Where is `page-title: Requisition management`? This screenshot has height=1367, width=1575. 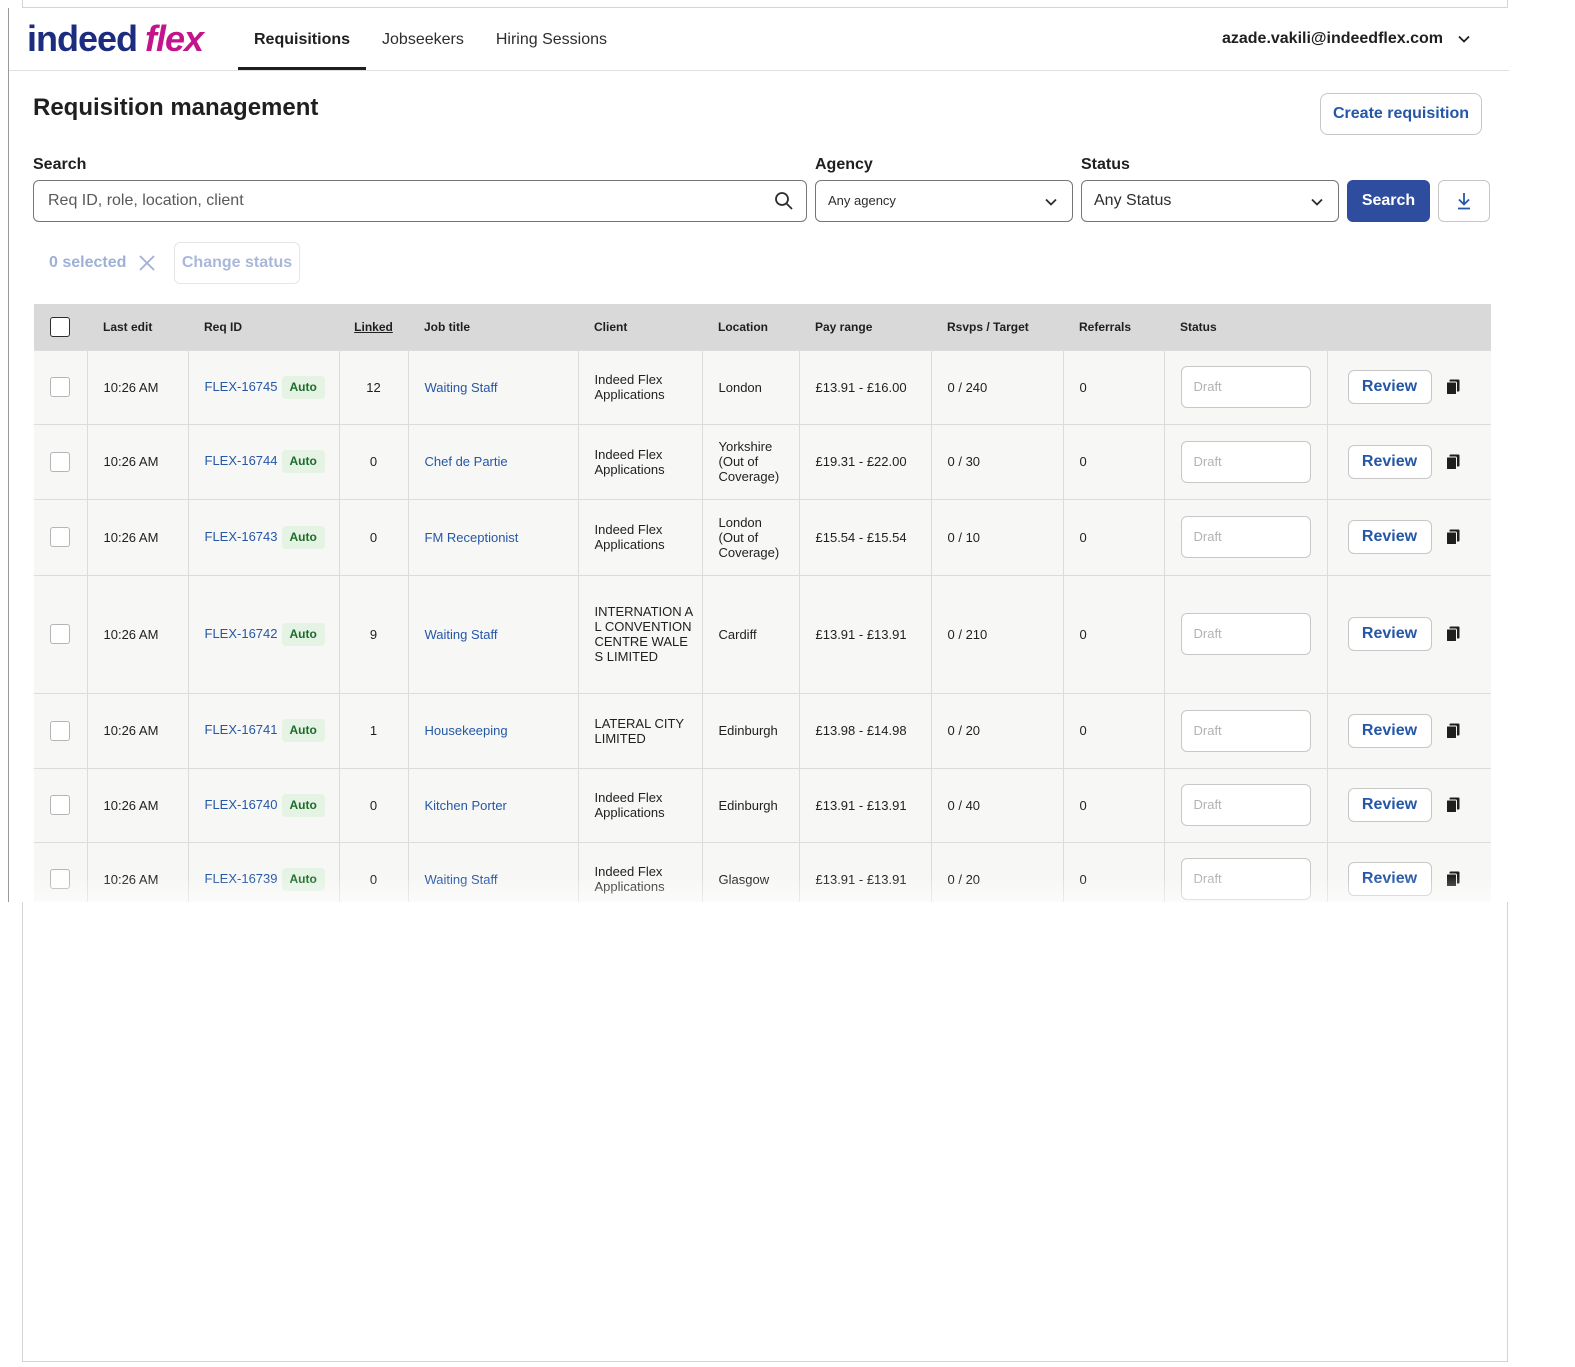
page-title: Requisition management is located at coordinates (176, 107).